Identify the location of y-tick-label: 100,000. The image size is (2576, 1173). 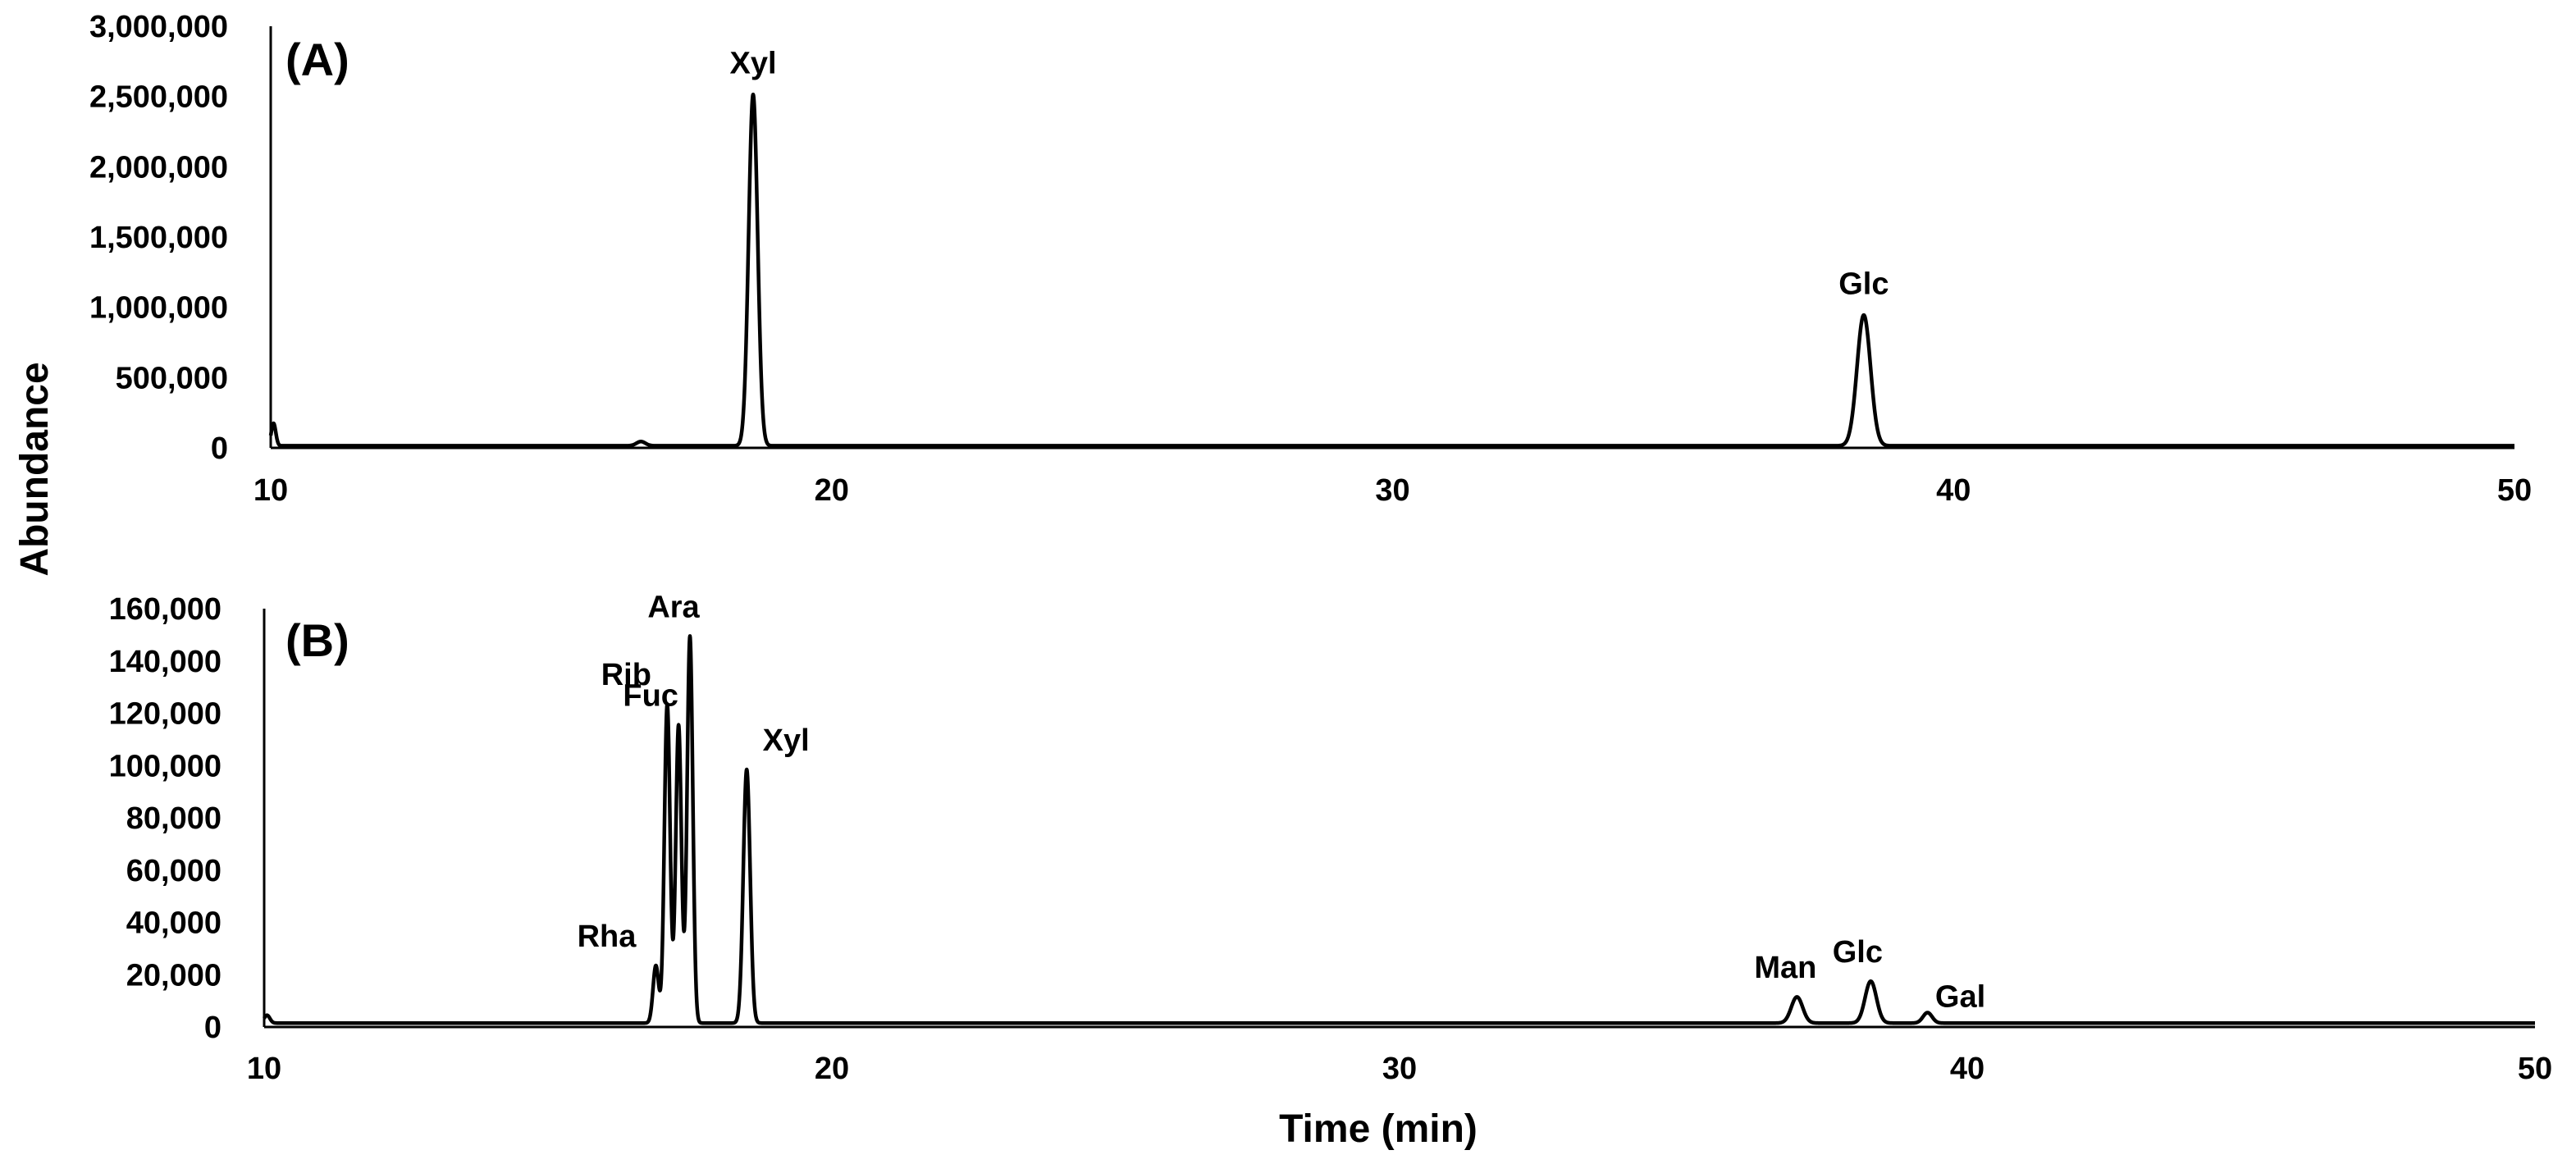
(166, 766).